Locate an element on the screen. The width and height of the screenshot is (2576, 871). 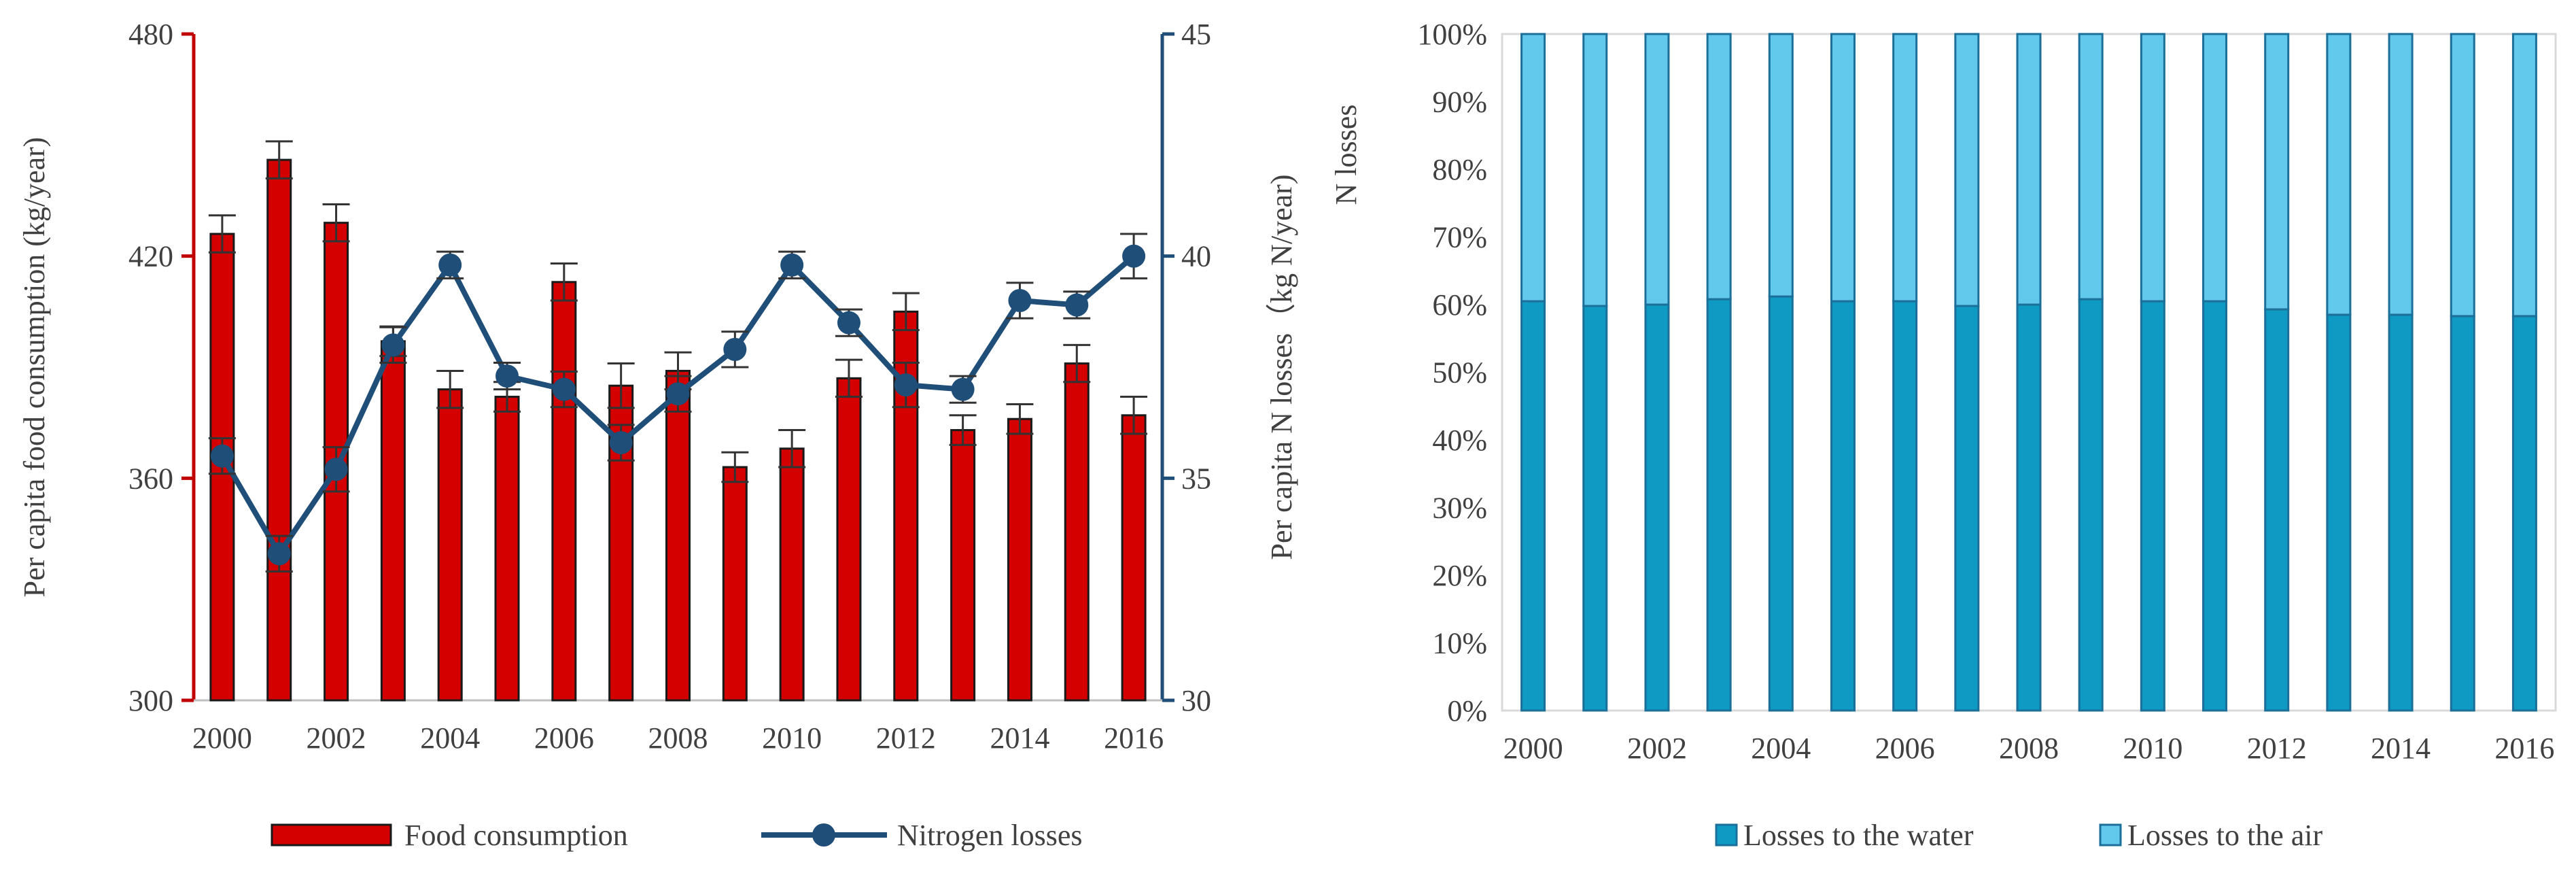
losses-to-water-bar-2006 is located at coordinates (1905, 506).